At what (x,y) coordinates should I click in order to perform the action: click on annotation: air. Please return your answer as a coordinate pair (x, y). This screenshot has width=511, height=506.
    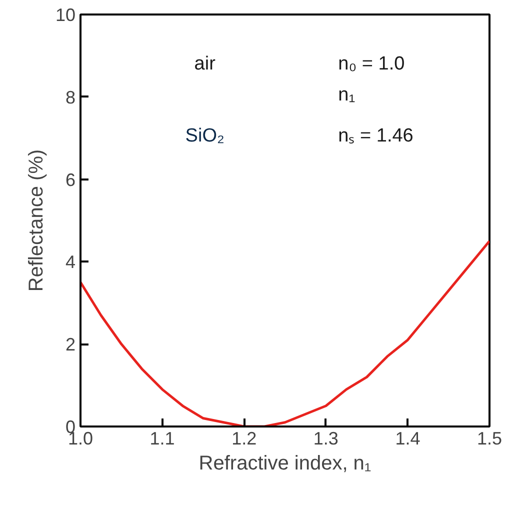
    Looking at the image, I should click on (205, 63).